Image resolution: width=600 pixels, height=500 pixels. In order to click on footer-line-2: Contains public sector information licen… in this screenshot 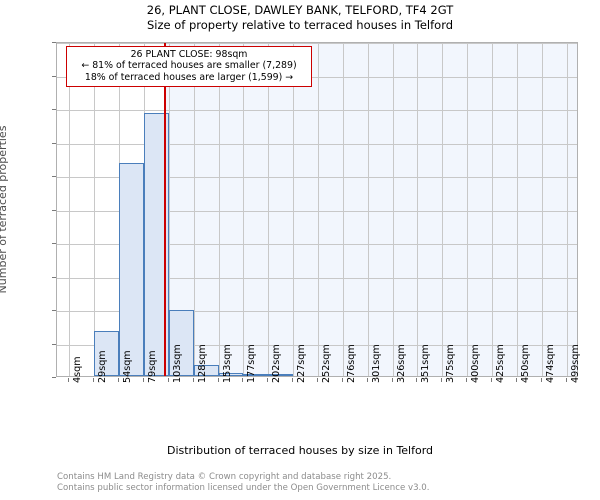, I will do `click(243, 487)`.